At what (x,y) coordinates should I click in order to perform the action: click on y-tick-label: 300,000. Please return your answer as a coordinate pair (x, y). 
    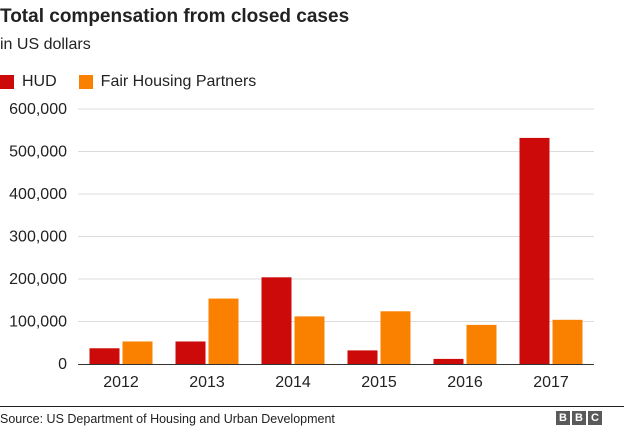
    Looking at the image, I should click on (38, 237).